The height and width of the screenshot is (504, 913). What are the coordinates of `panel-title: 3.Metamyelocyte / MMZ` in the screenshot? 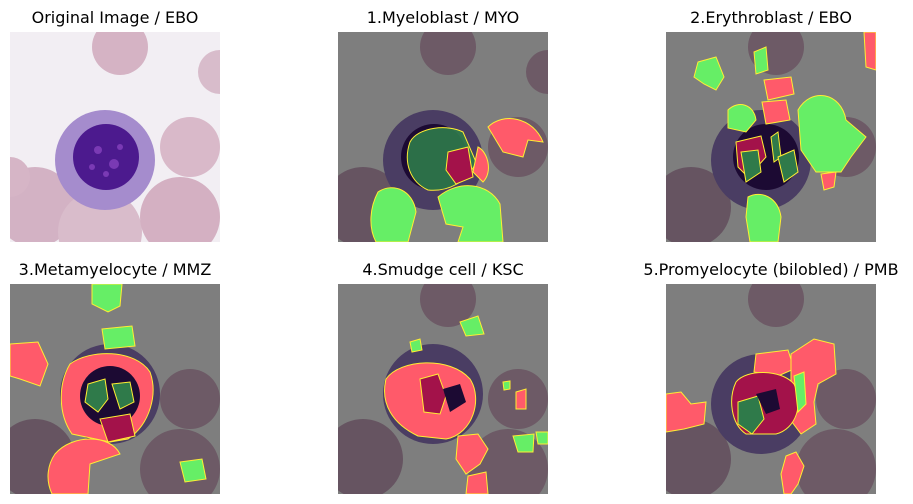 It's located at (115, 269).